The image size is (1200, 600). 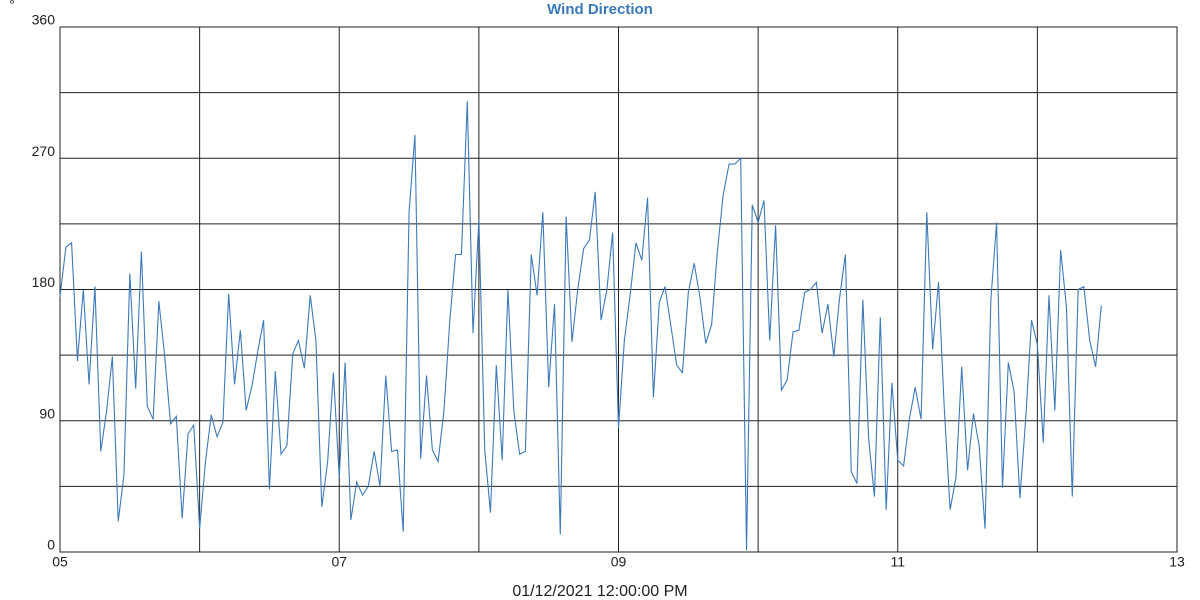 I want to click on y-tick-label: 360, so click(x=44, y=20).